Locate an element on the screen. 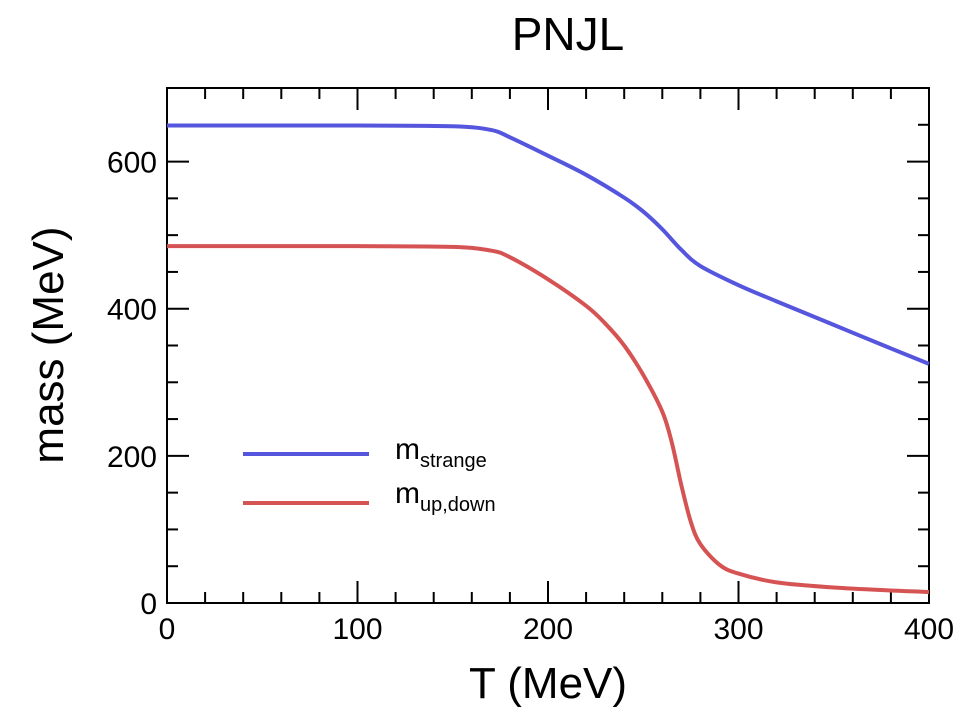  legend: mstrange mup,down is located at coordinates (369, 474).